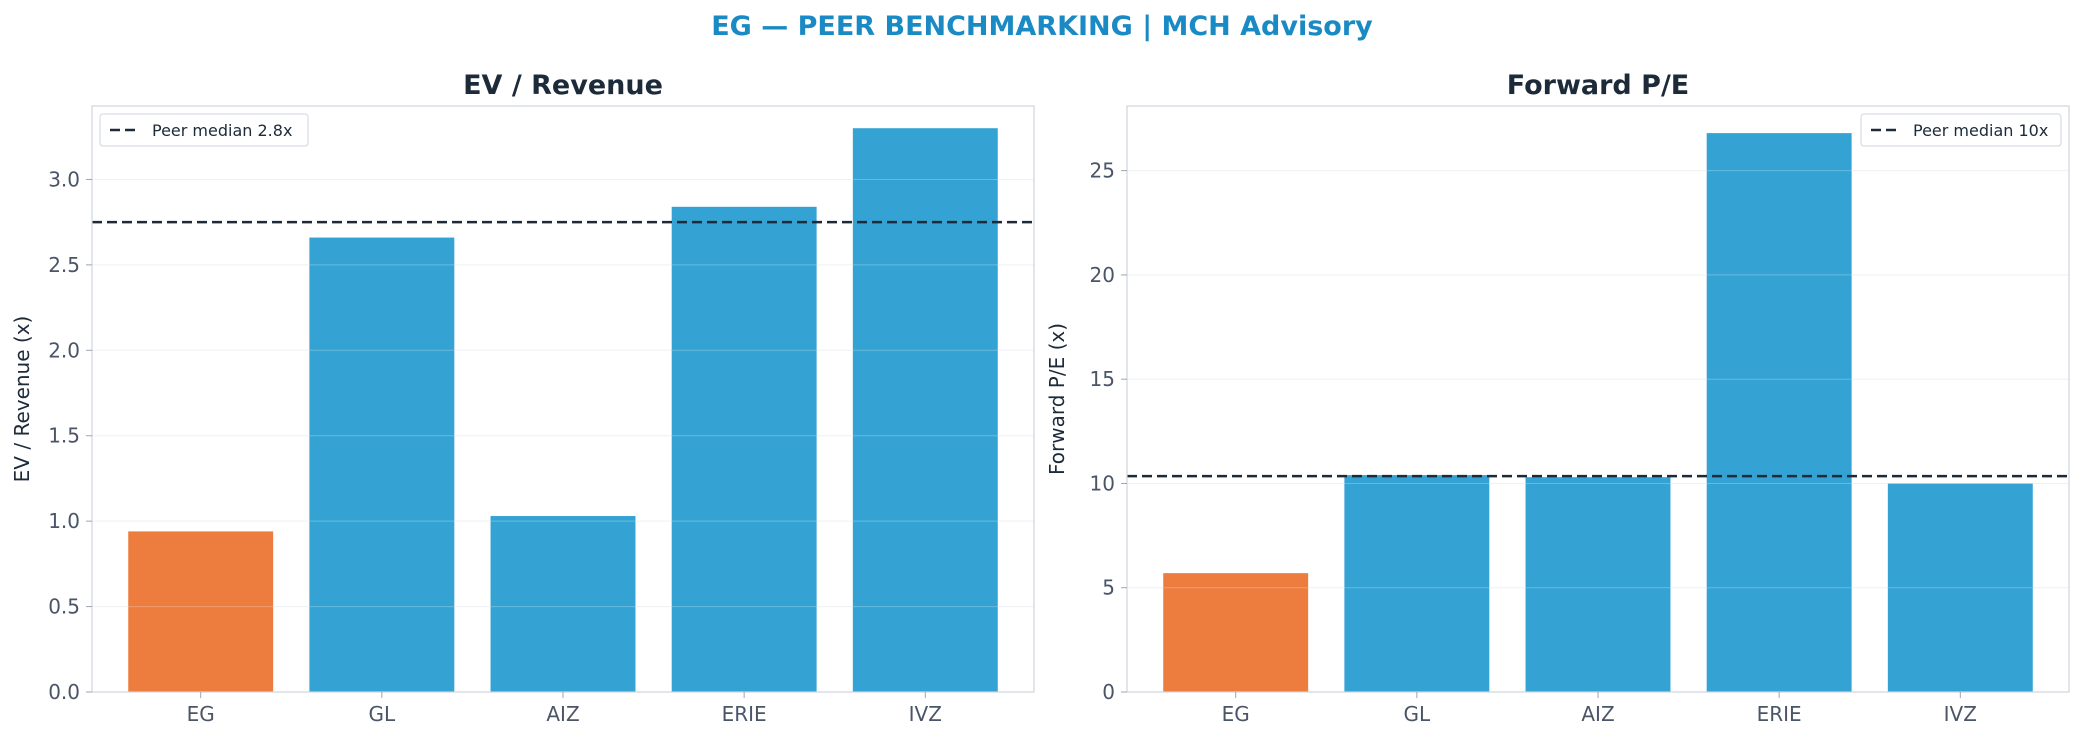 This screenshot has width=2084, height=742. Describe the element at coordinates (64, 692) in the screenshot. I see `y-tick-label: 0.0` at that location.